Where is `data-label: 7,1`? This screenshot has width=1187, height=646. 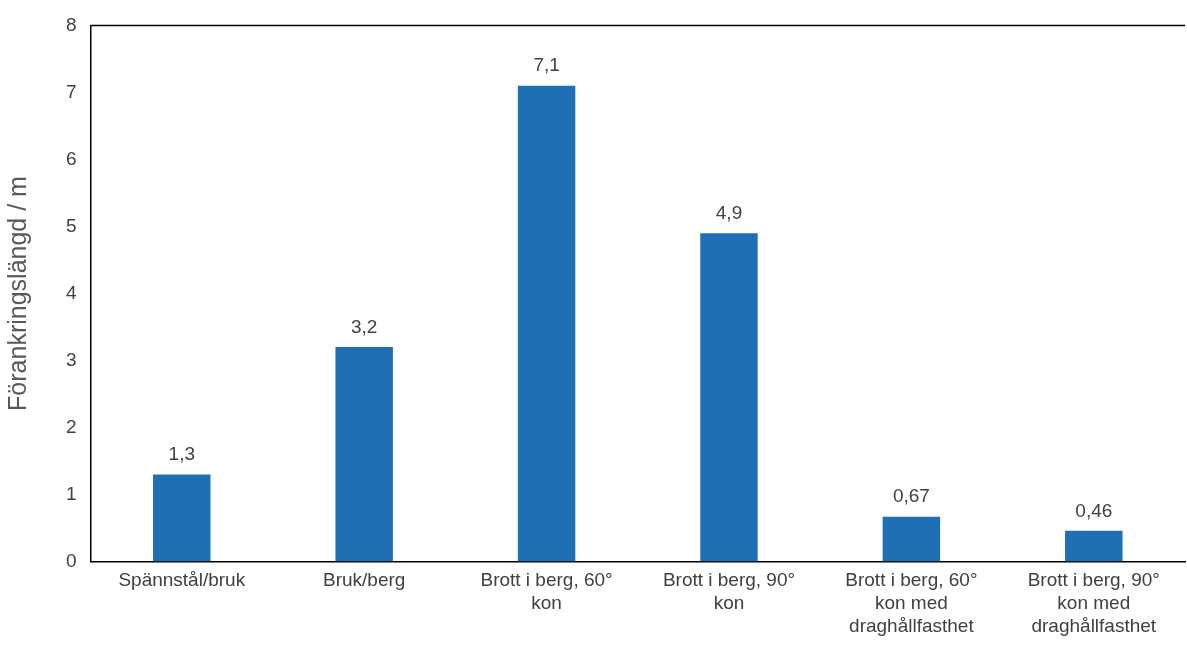
data-label: 7,1 is located at coordinates (546, 65).